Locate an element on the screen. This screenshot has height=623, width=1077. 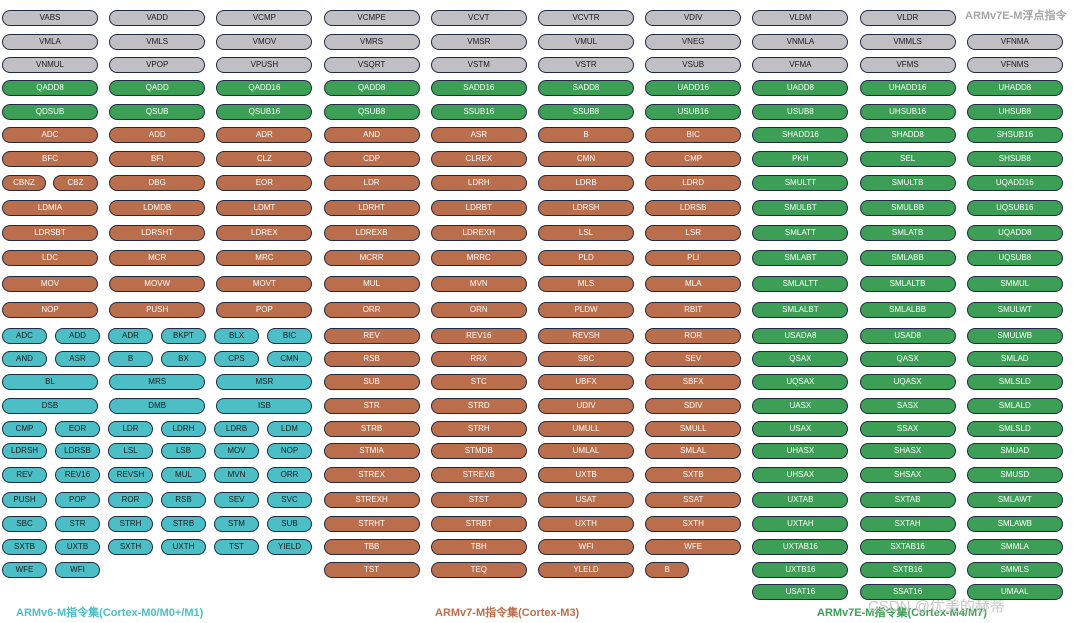
v7em-instr-uasx: UASX is located at coordinates (800, 406).